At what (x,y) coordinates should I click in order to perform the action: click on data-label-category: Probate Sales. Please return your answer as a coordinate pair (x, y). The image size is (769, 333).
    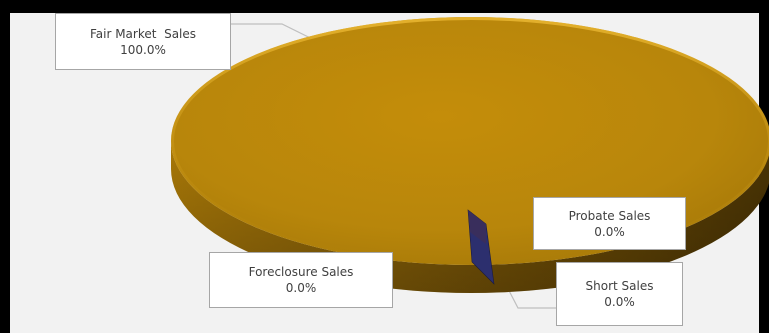
    Looking at the image, I should click on (609, 215).